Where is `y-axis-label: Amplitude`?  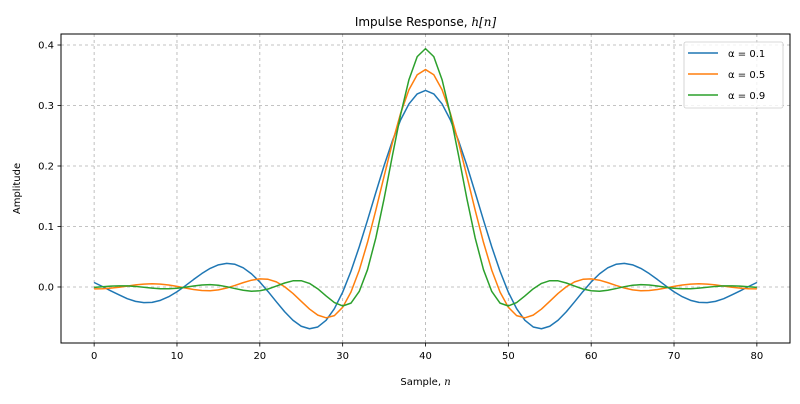
y-axis-label: Amplitude is located at coordinates (17, 188).